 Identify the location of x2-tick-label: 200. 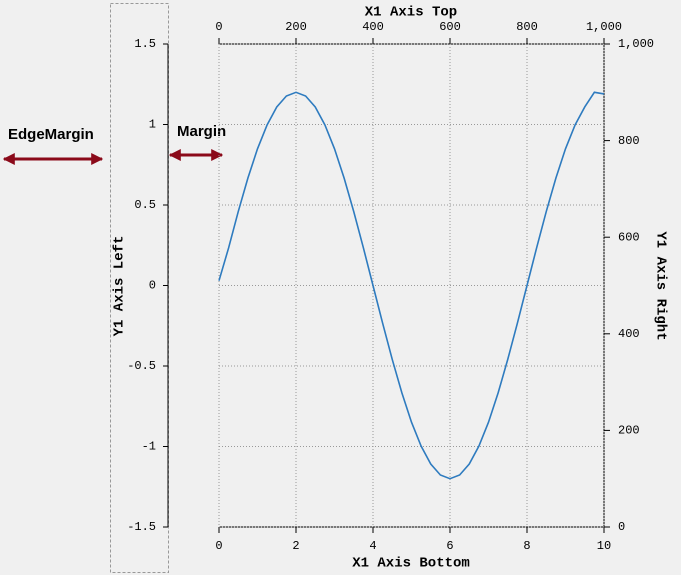
(296, 27).